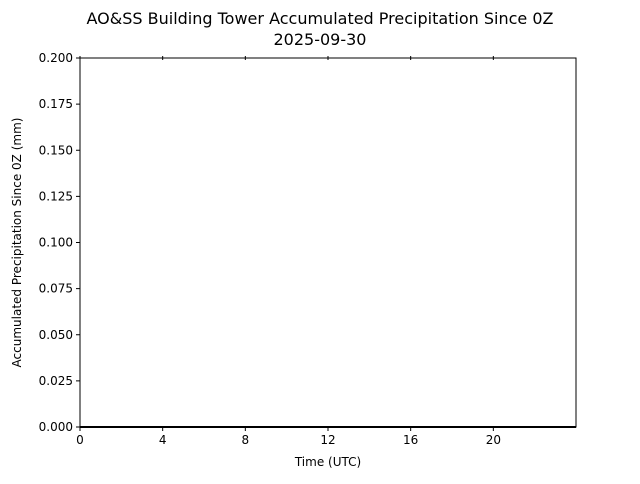  What do you see at coordinates (80, 440) in the screenshot?
I see `x-tick-label: 0` at bounding box center [80, 440].